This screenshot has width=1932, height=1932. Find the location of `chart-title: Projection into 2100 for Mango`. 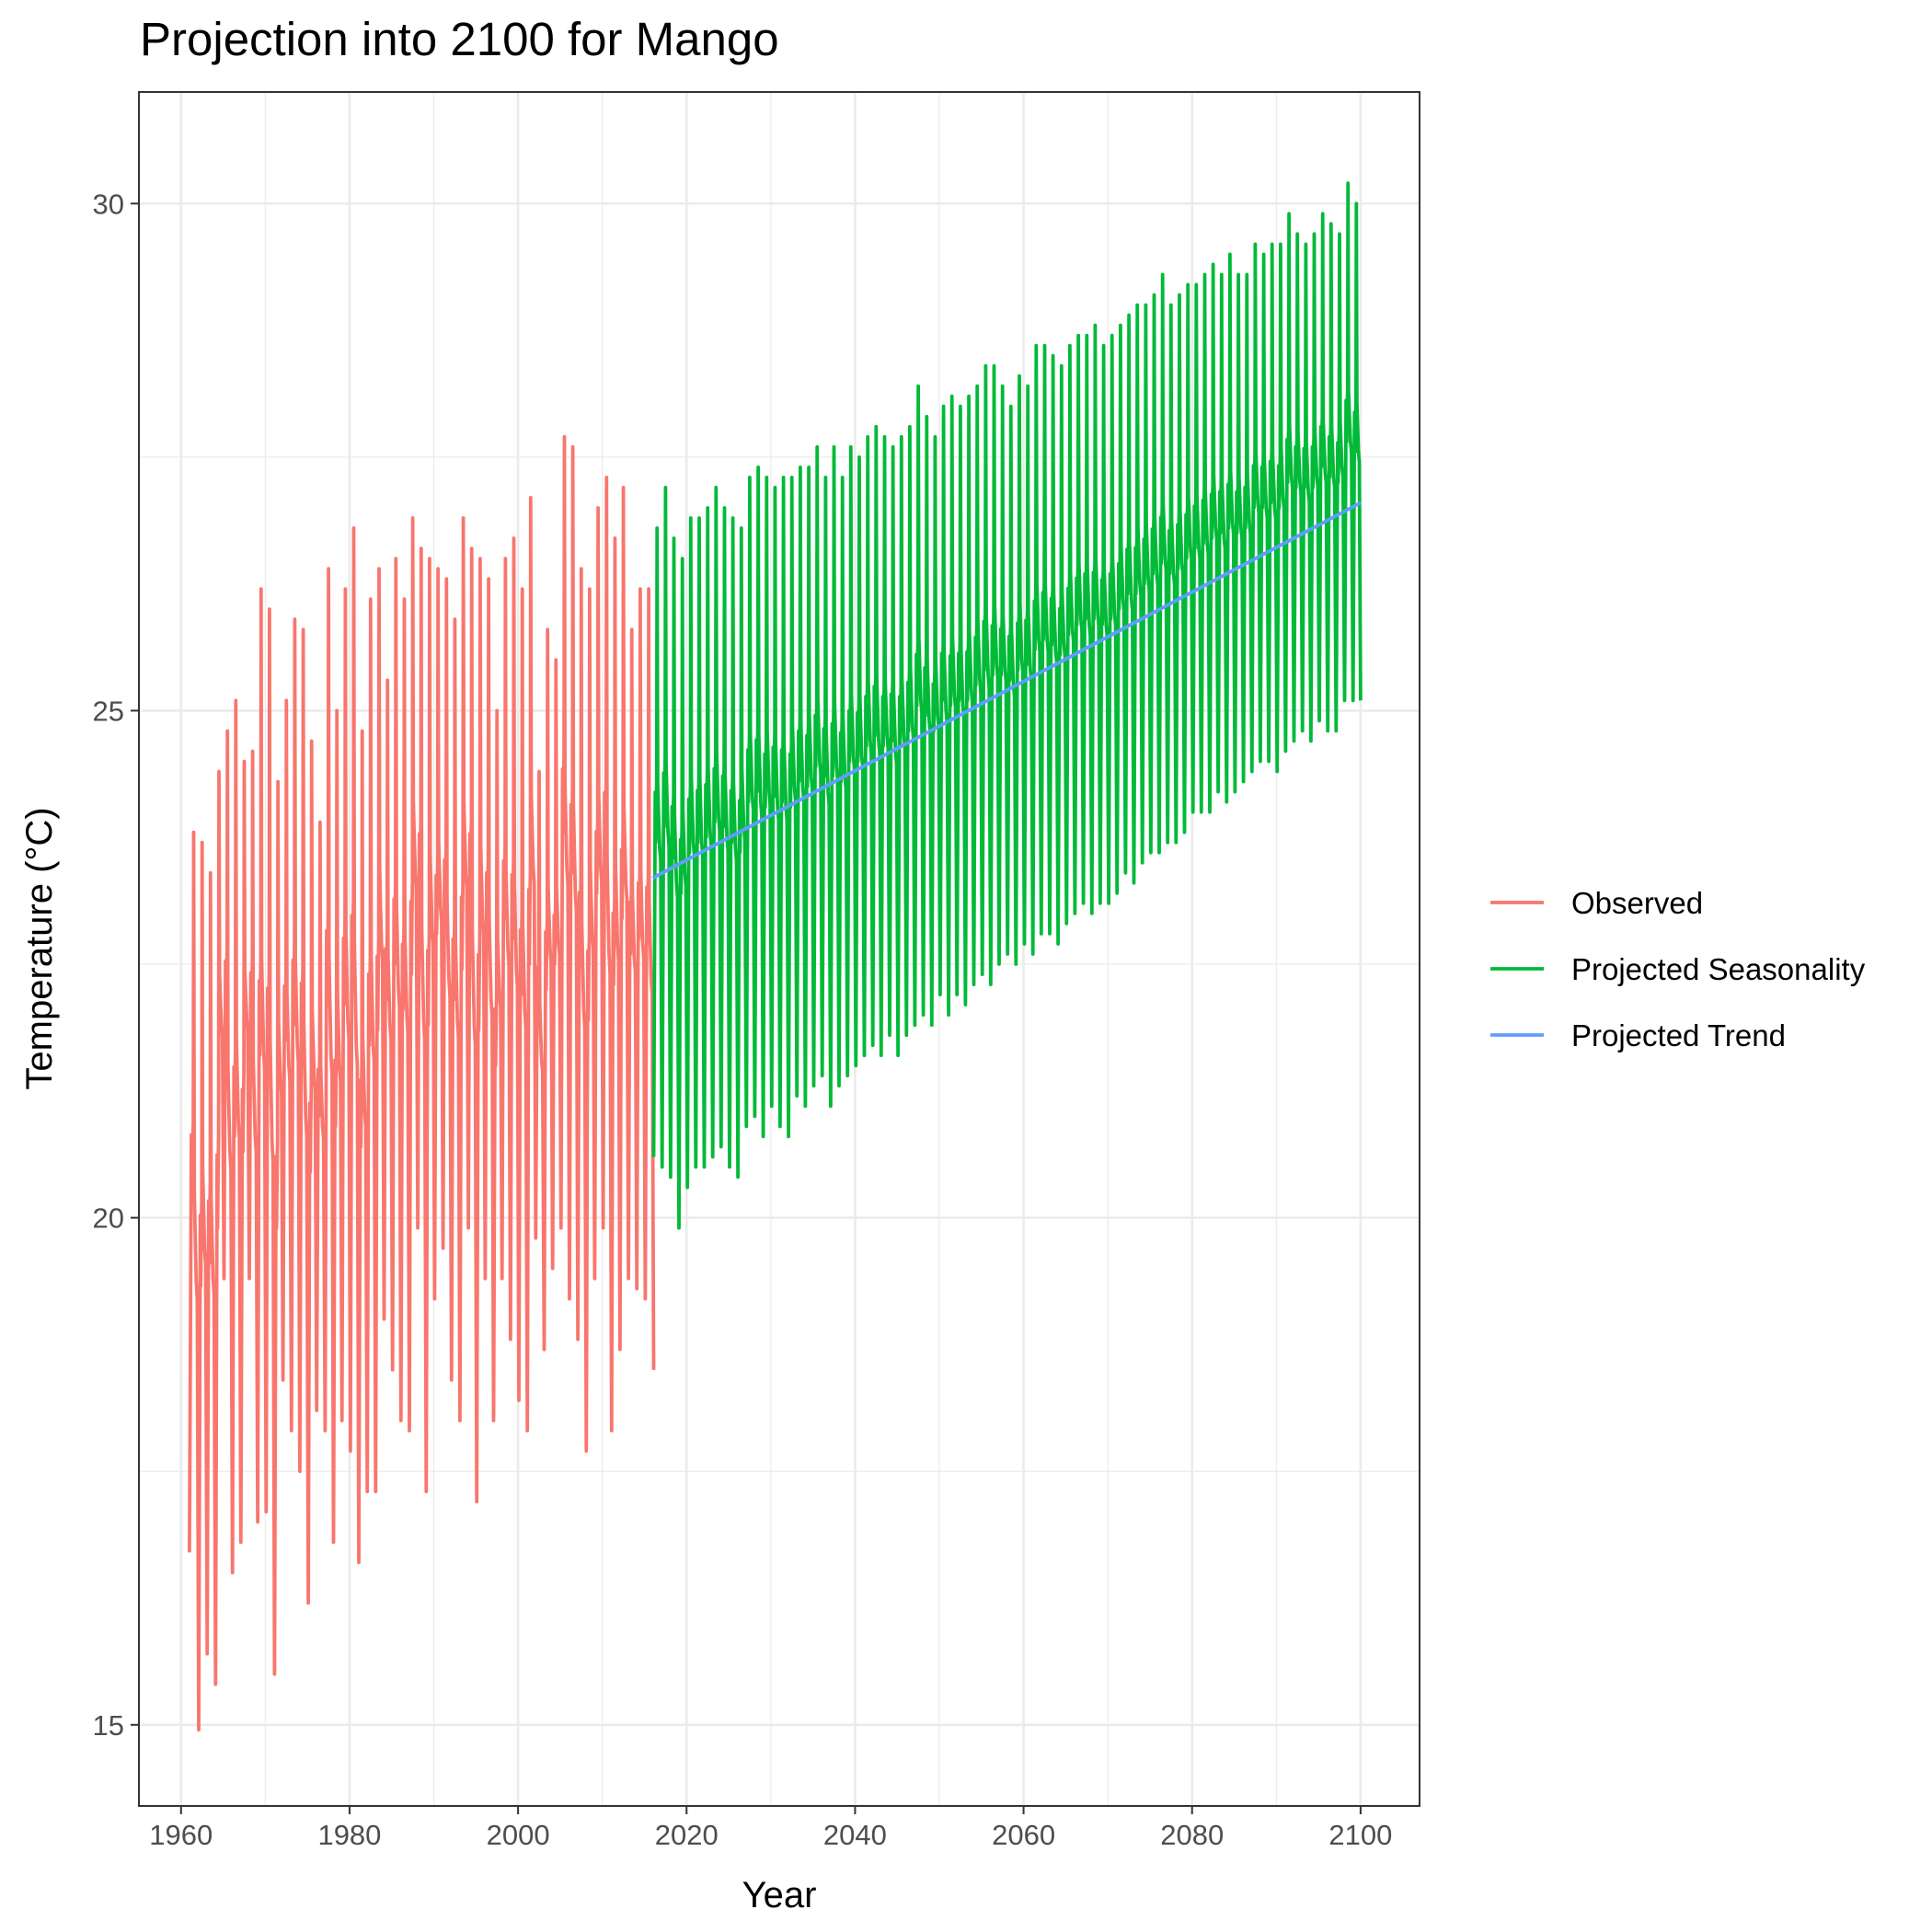

chart-title: Projection into 2100 for Mango is located at coordinates (459, 39).